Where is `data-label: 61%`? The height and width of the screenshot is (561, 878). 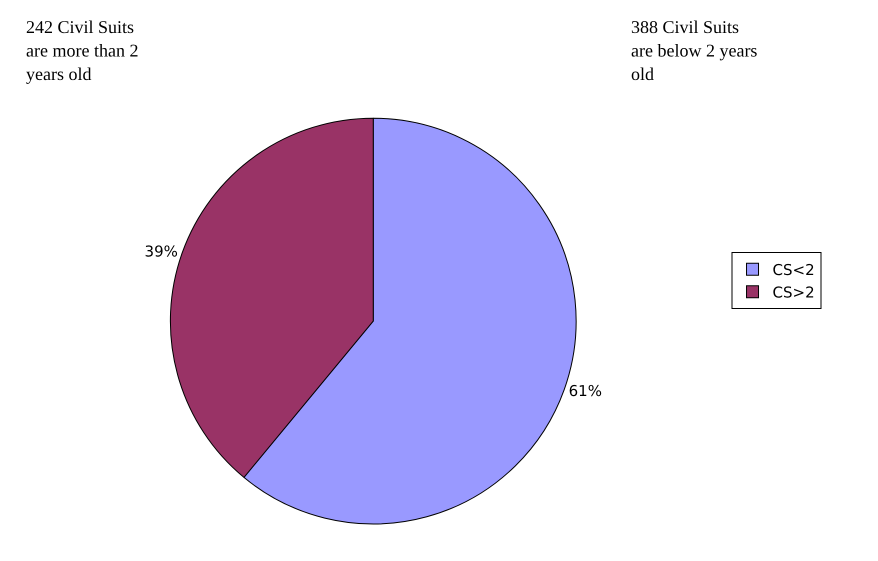
data-label: 61% is located at coordinates (585, 391).